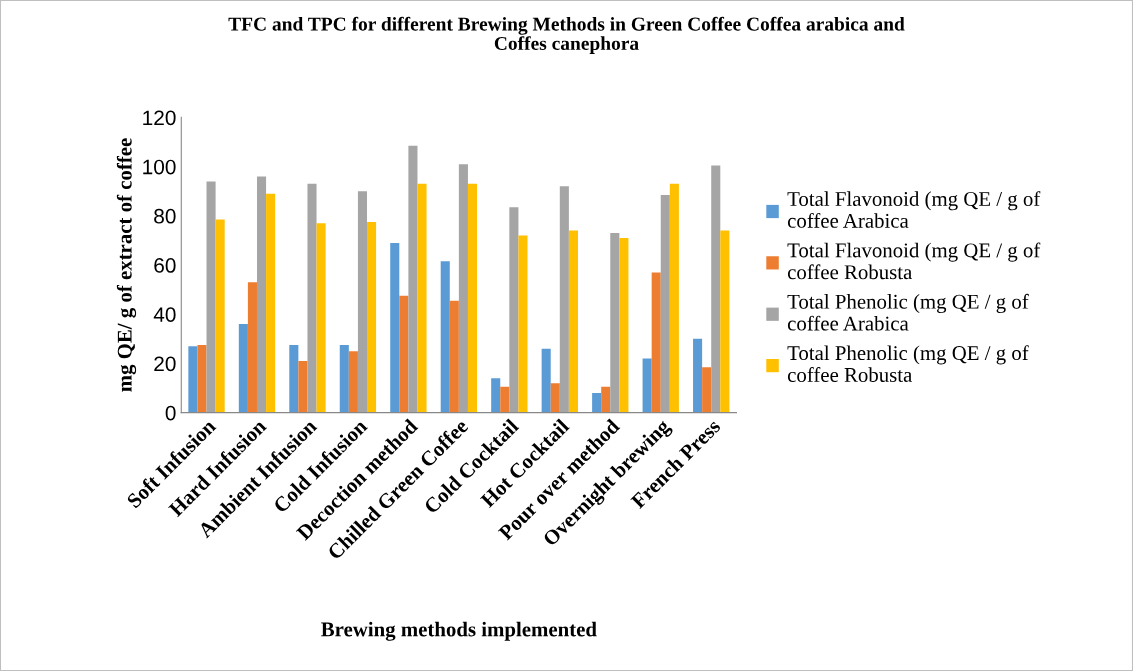 The image size is (1133, 671). I want to click on y-tick-label: 0, so click(170, 413).